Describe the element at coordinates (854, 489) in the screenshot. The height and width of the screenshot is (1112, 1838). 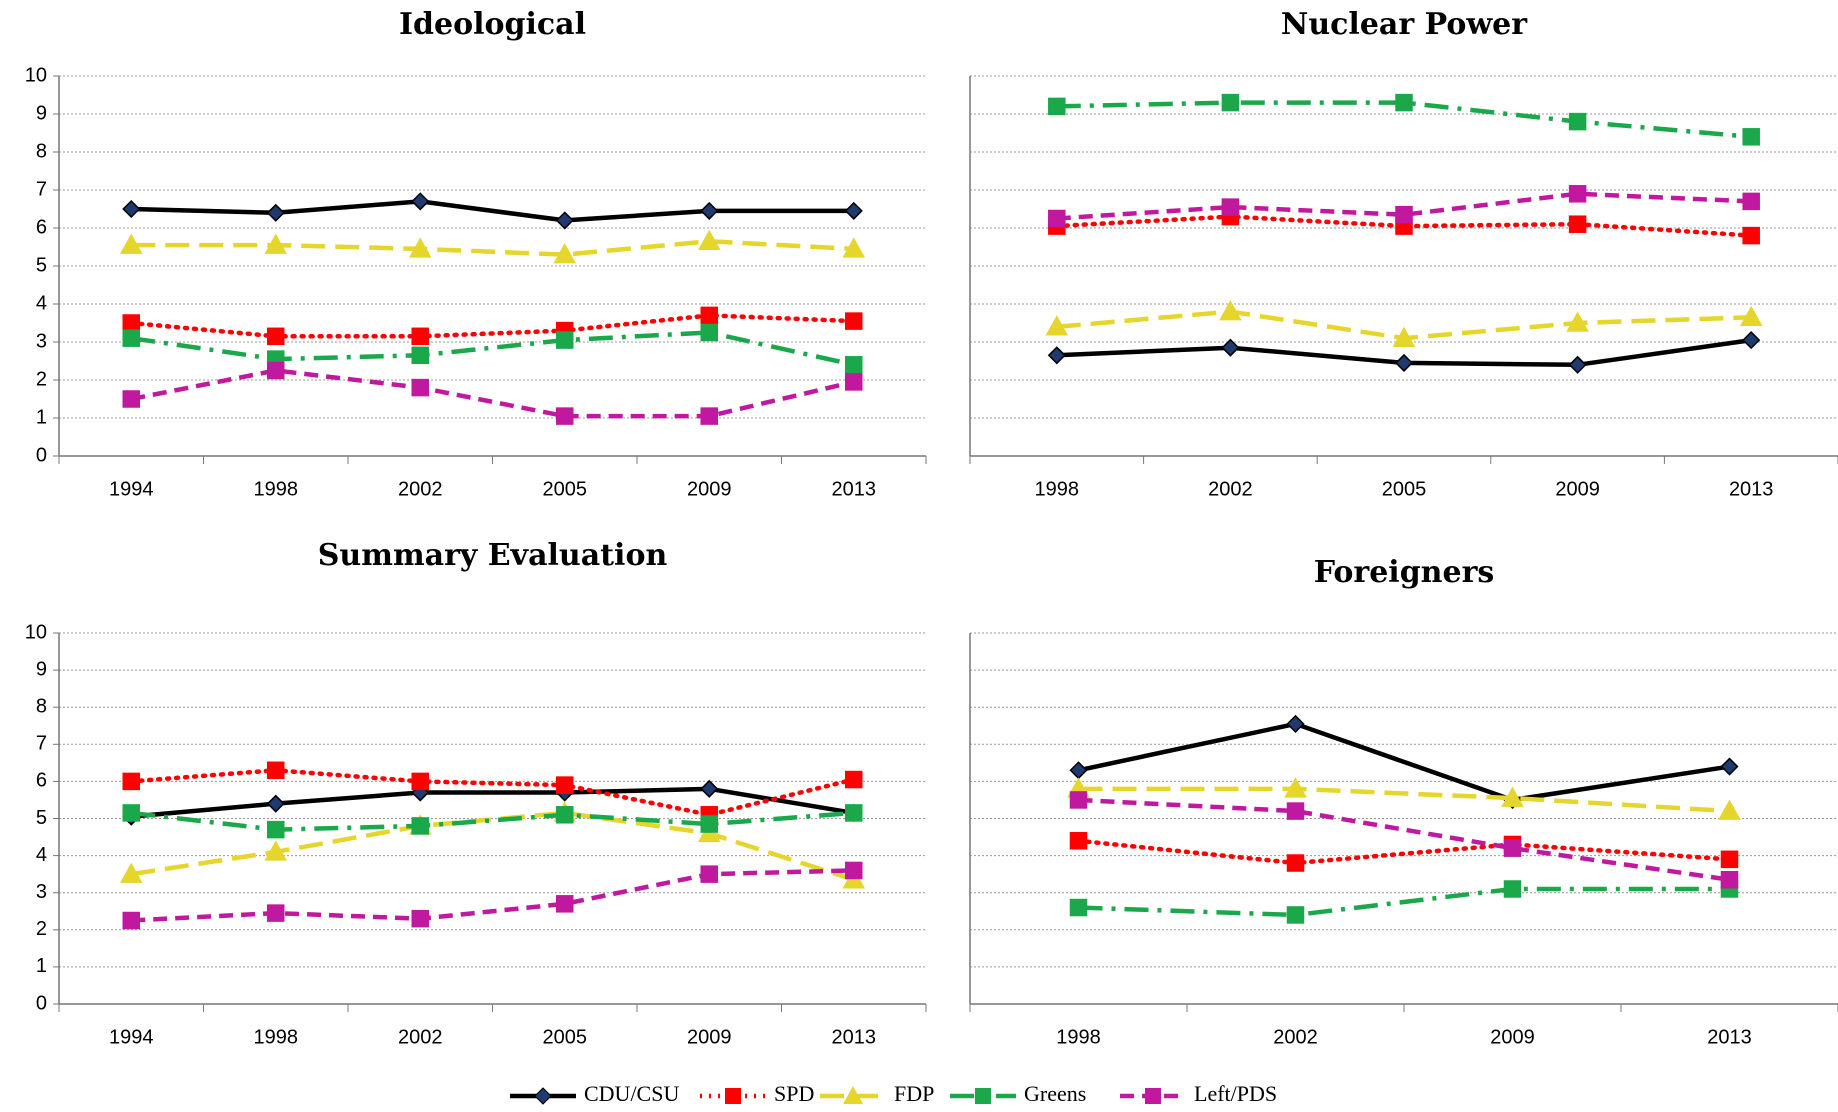
I see `x-tick-label: 2013` at that location.